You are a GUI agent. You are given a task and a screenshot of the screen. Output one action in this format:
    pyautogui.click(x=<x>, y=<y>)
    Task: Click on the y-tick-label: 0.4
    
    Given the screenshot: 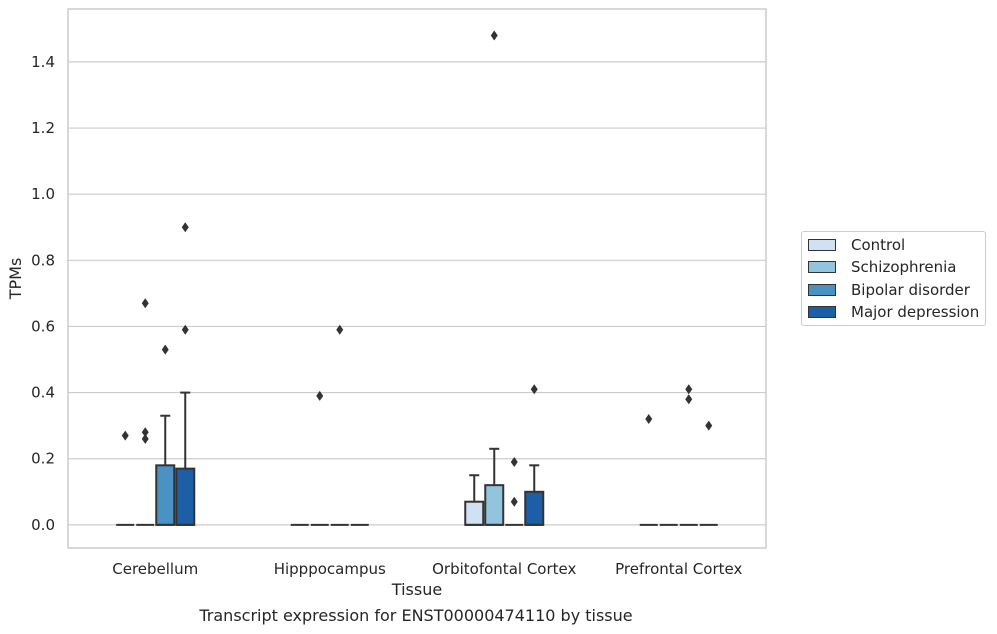 What is the action you would take?
    pyautogui.click(x=43, y=393)
    